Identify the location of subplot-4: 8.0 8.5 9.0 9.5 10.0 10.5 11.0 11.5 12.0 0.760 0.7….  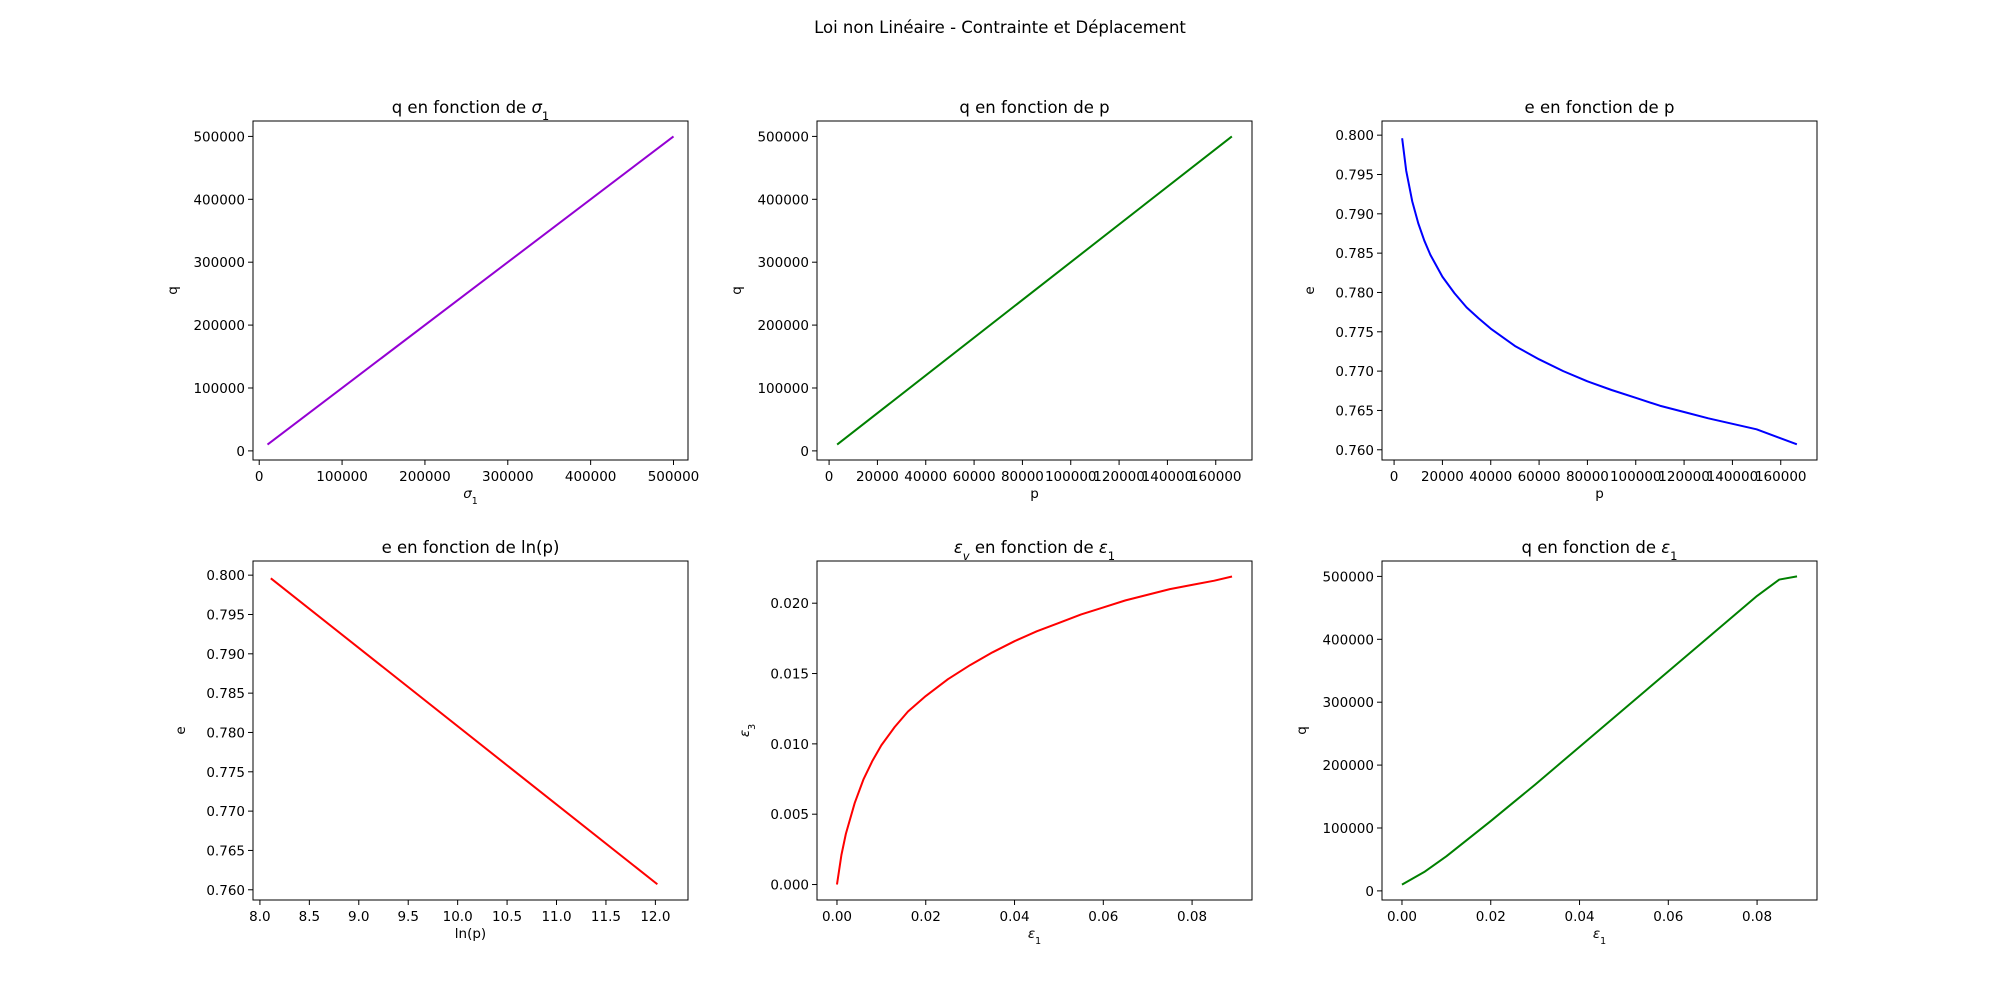
(431, 740).